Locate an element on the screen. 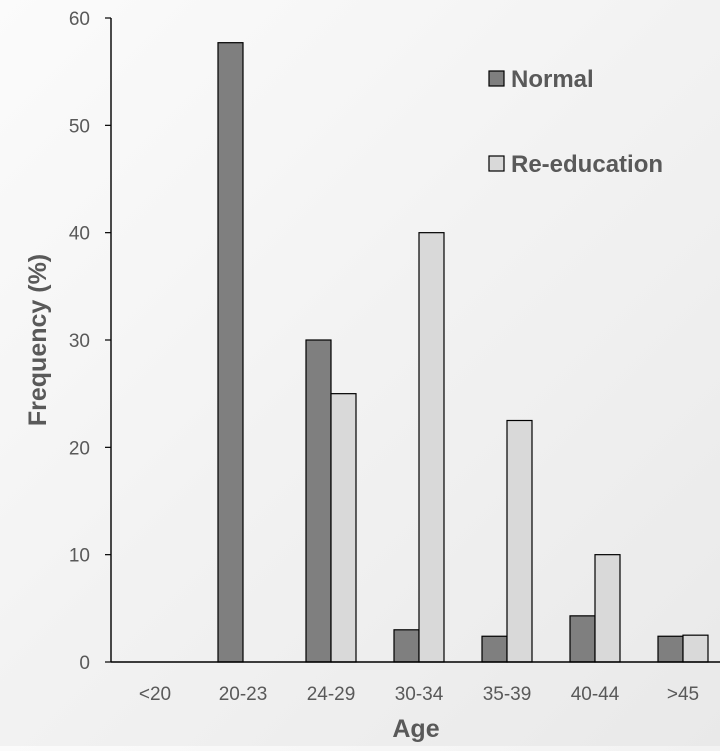  legend: Normal Re-education is located at coordinates (575, 122).